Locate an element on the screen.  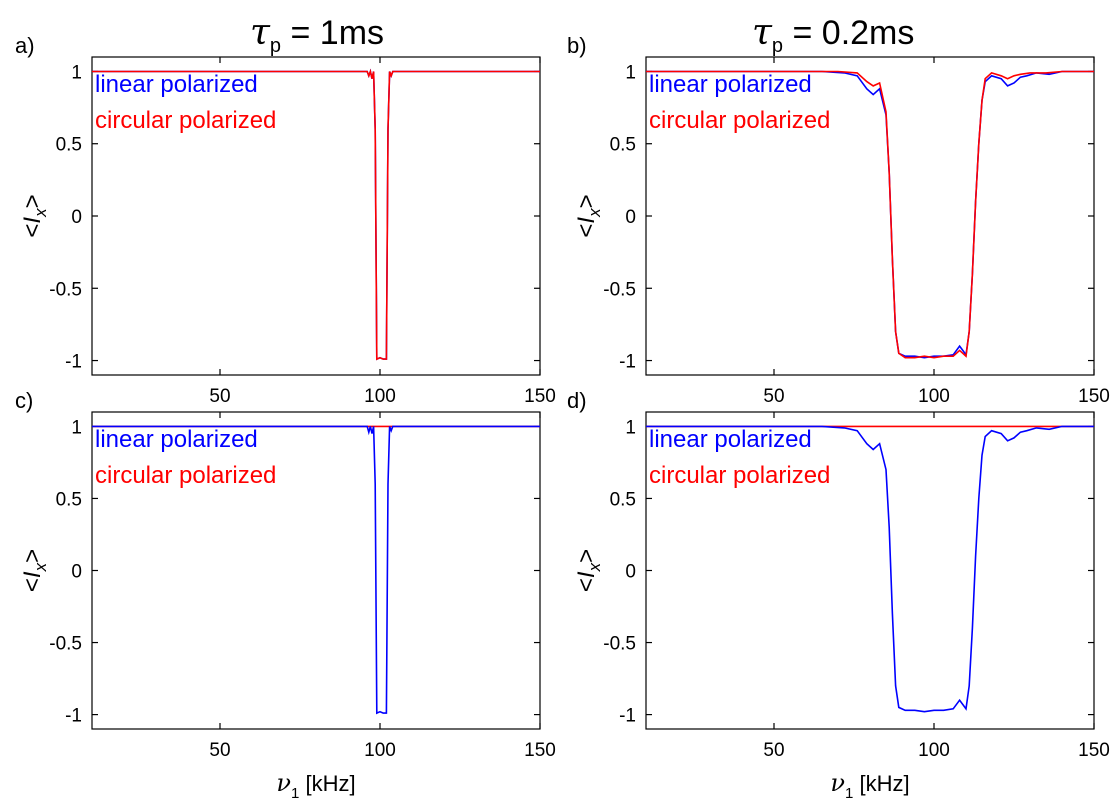
panel-label: d) is located at coordinates (577, 400).